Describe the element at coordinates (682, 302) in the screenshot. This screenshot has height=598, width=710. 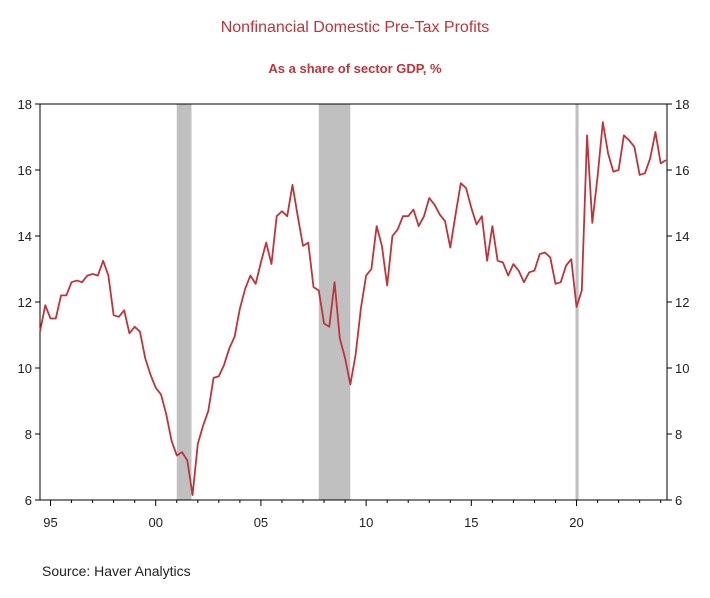
I see `y-tick-label-right: 12` at that location.